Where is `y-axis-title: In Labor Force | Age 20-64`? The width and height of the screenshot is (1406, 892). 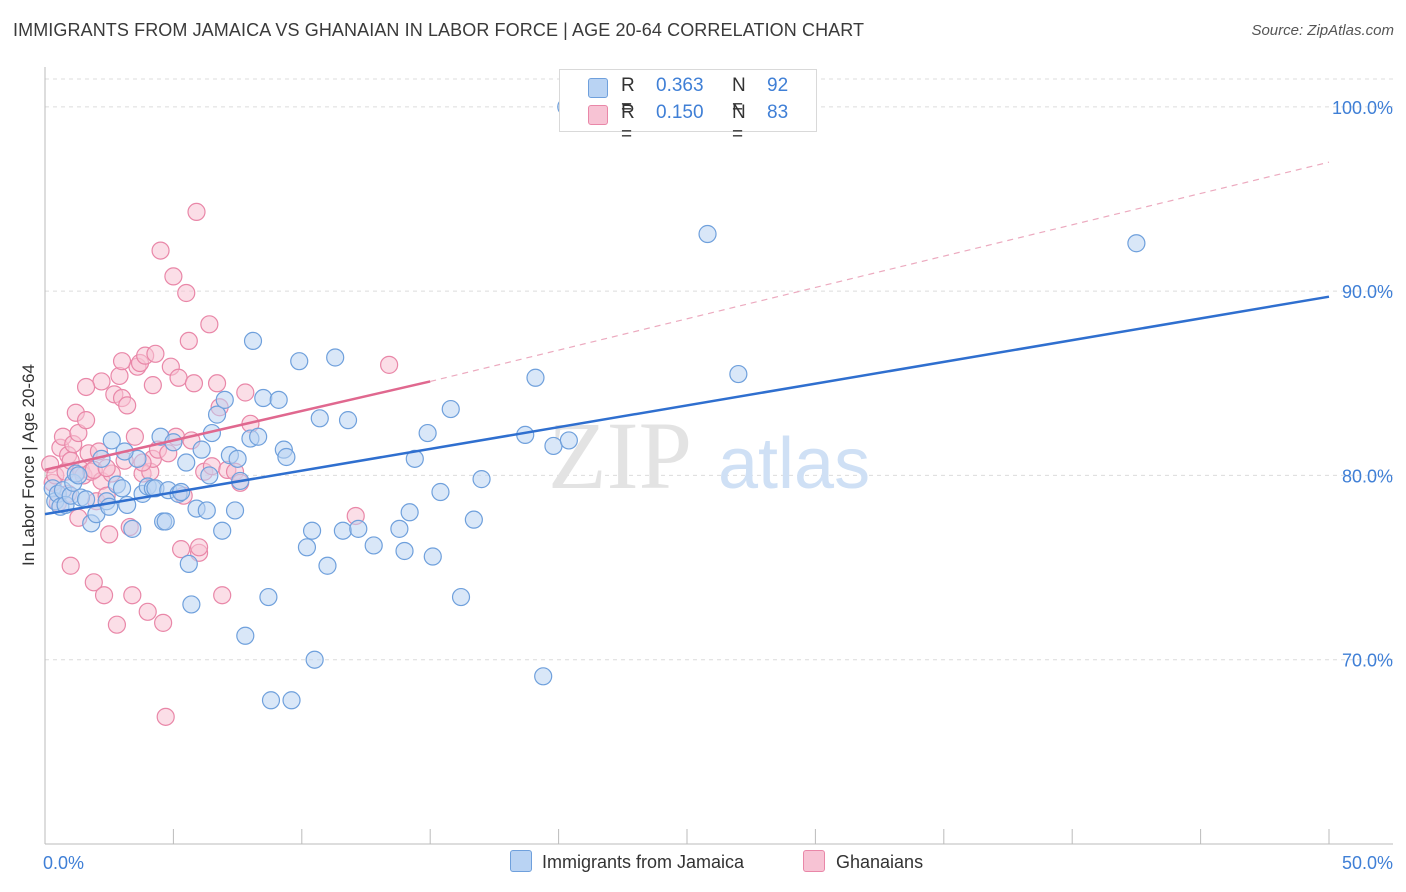
y-axis-title: In Labor Force | Age 20-64 is located at coordinates (28, 465).